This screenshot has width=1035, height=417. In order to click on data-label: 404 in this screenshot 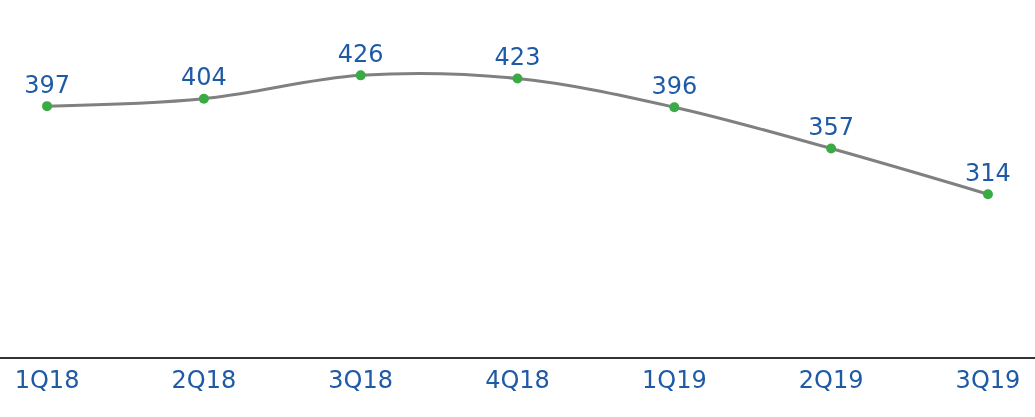, I will do `click(203, 77)`.